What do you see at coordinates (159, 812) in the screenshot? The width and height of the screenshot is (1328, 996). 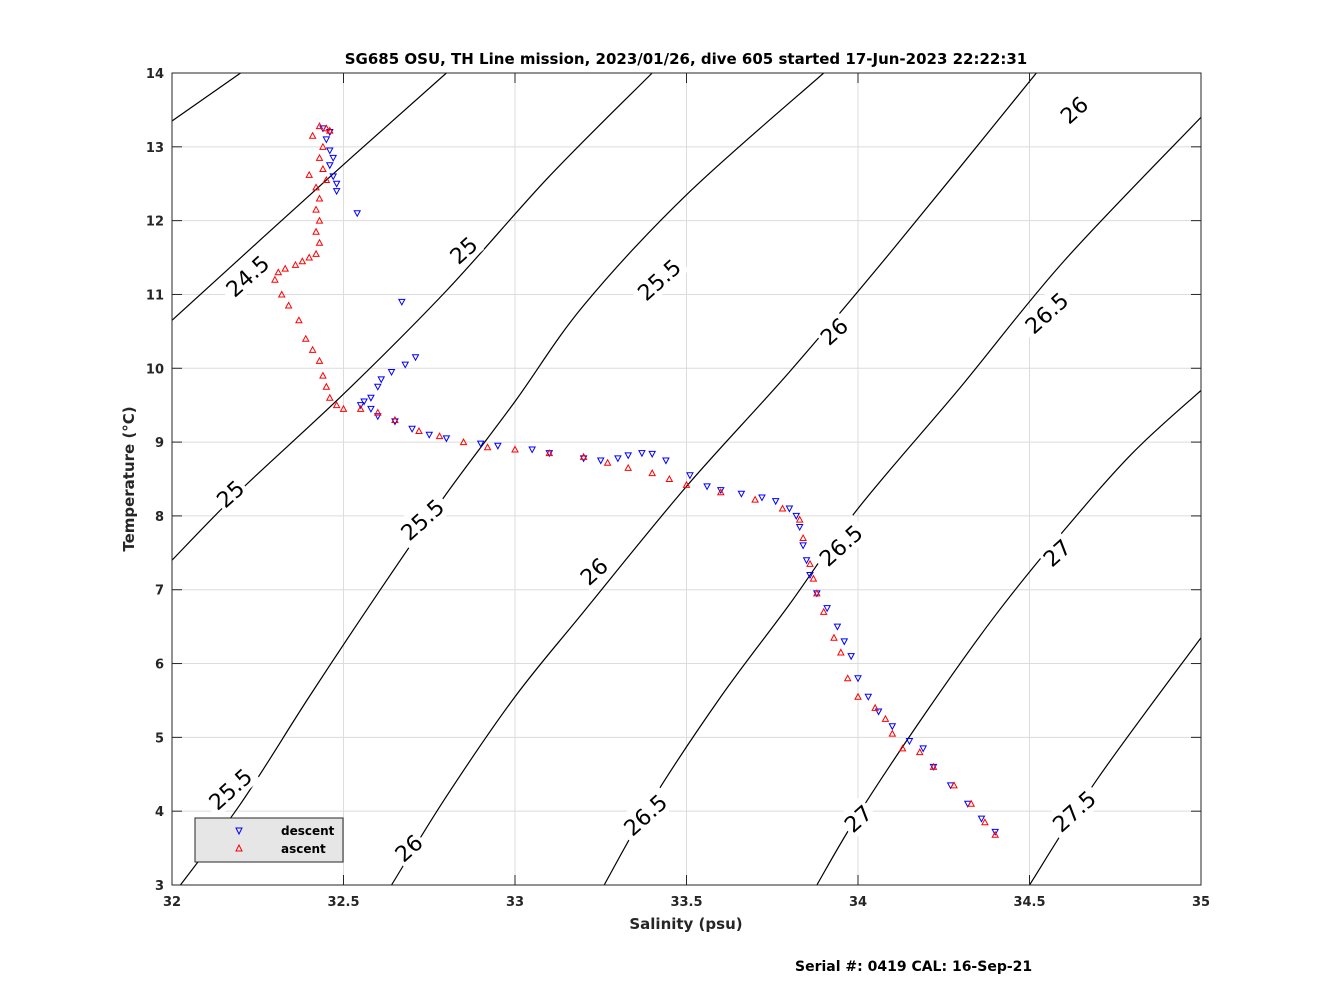 I see `y-tick-label: 4` at bounding box center [159, 812].